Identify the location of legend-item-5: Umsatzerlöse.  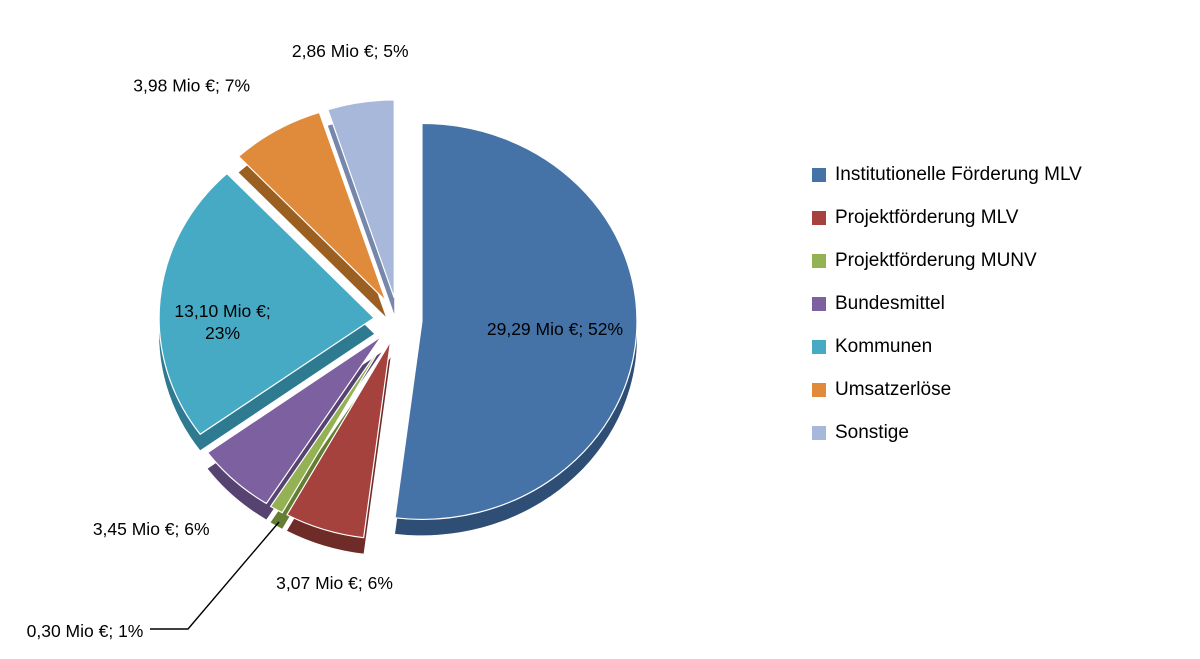
(947, 390).